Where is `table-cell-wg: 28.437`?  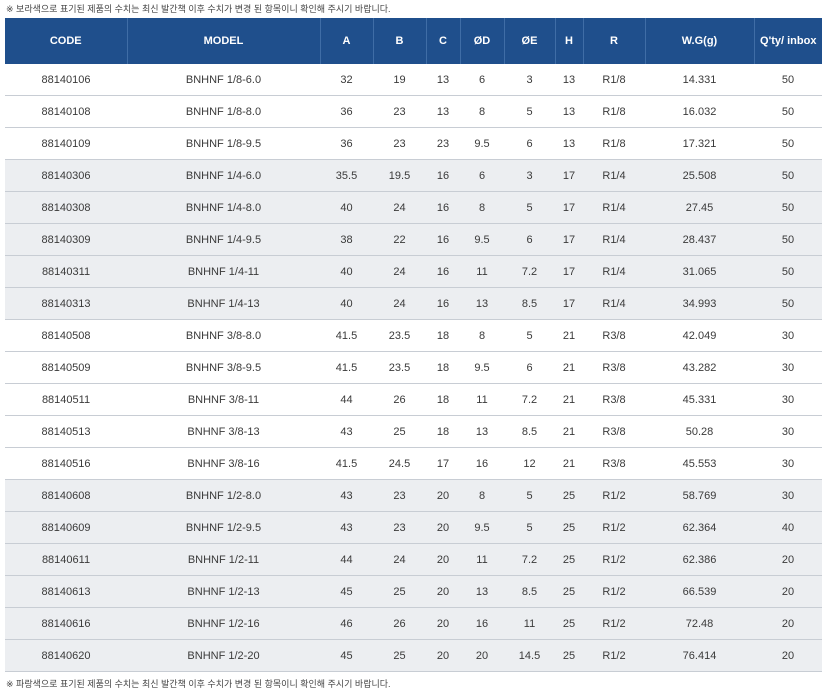
table-cell-wg: 28.437 is located at coordinates (699, 239).